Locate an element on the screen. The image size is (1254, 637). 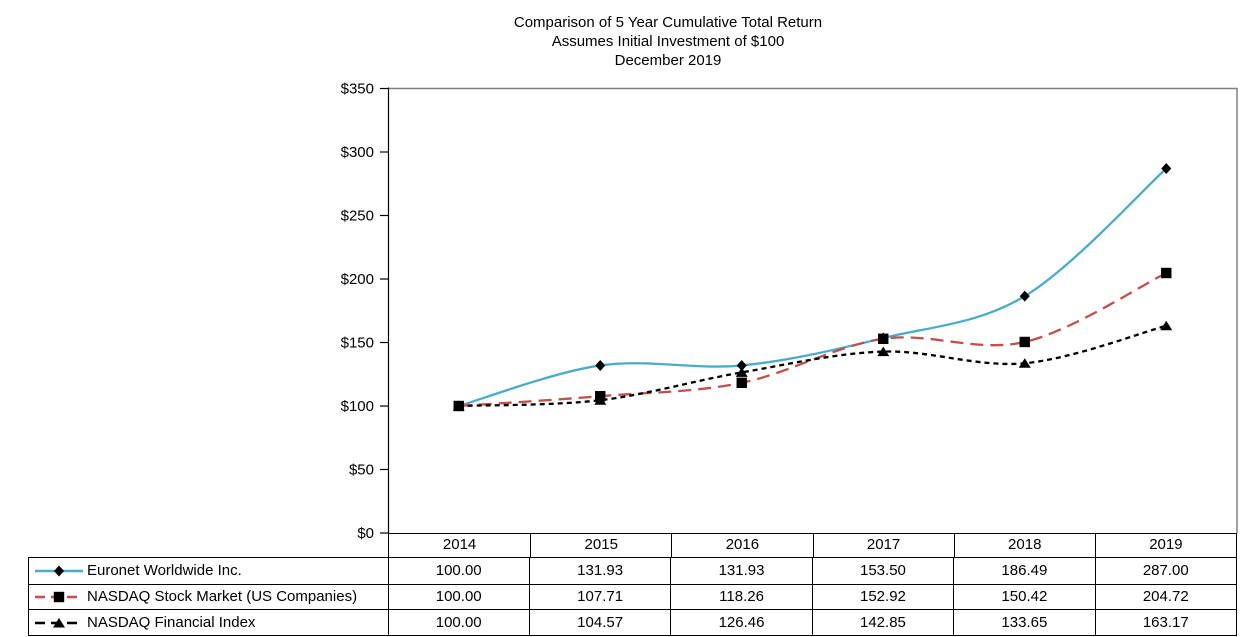
legend-label: NASDAQ Stock Market (US Companies) is located at coordinates (222, 597).